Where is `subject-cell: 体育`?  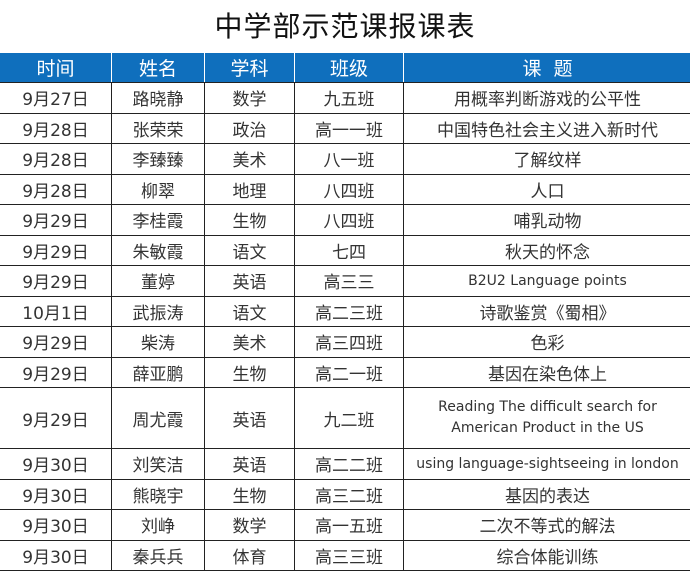 subject-cell: 体育 is located at coordinates (249, 555).